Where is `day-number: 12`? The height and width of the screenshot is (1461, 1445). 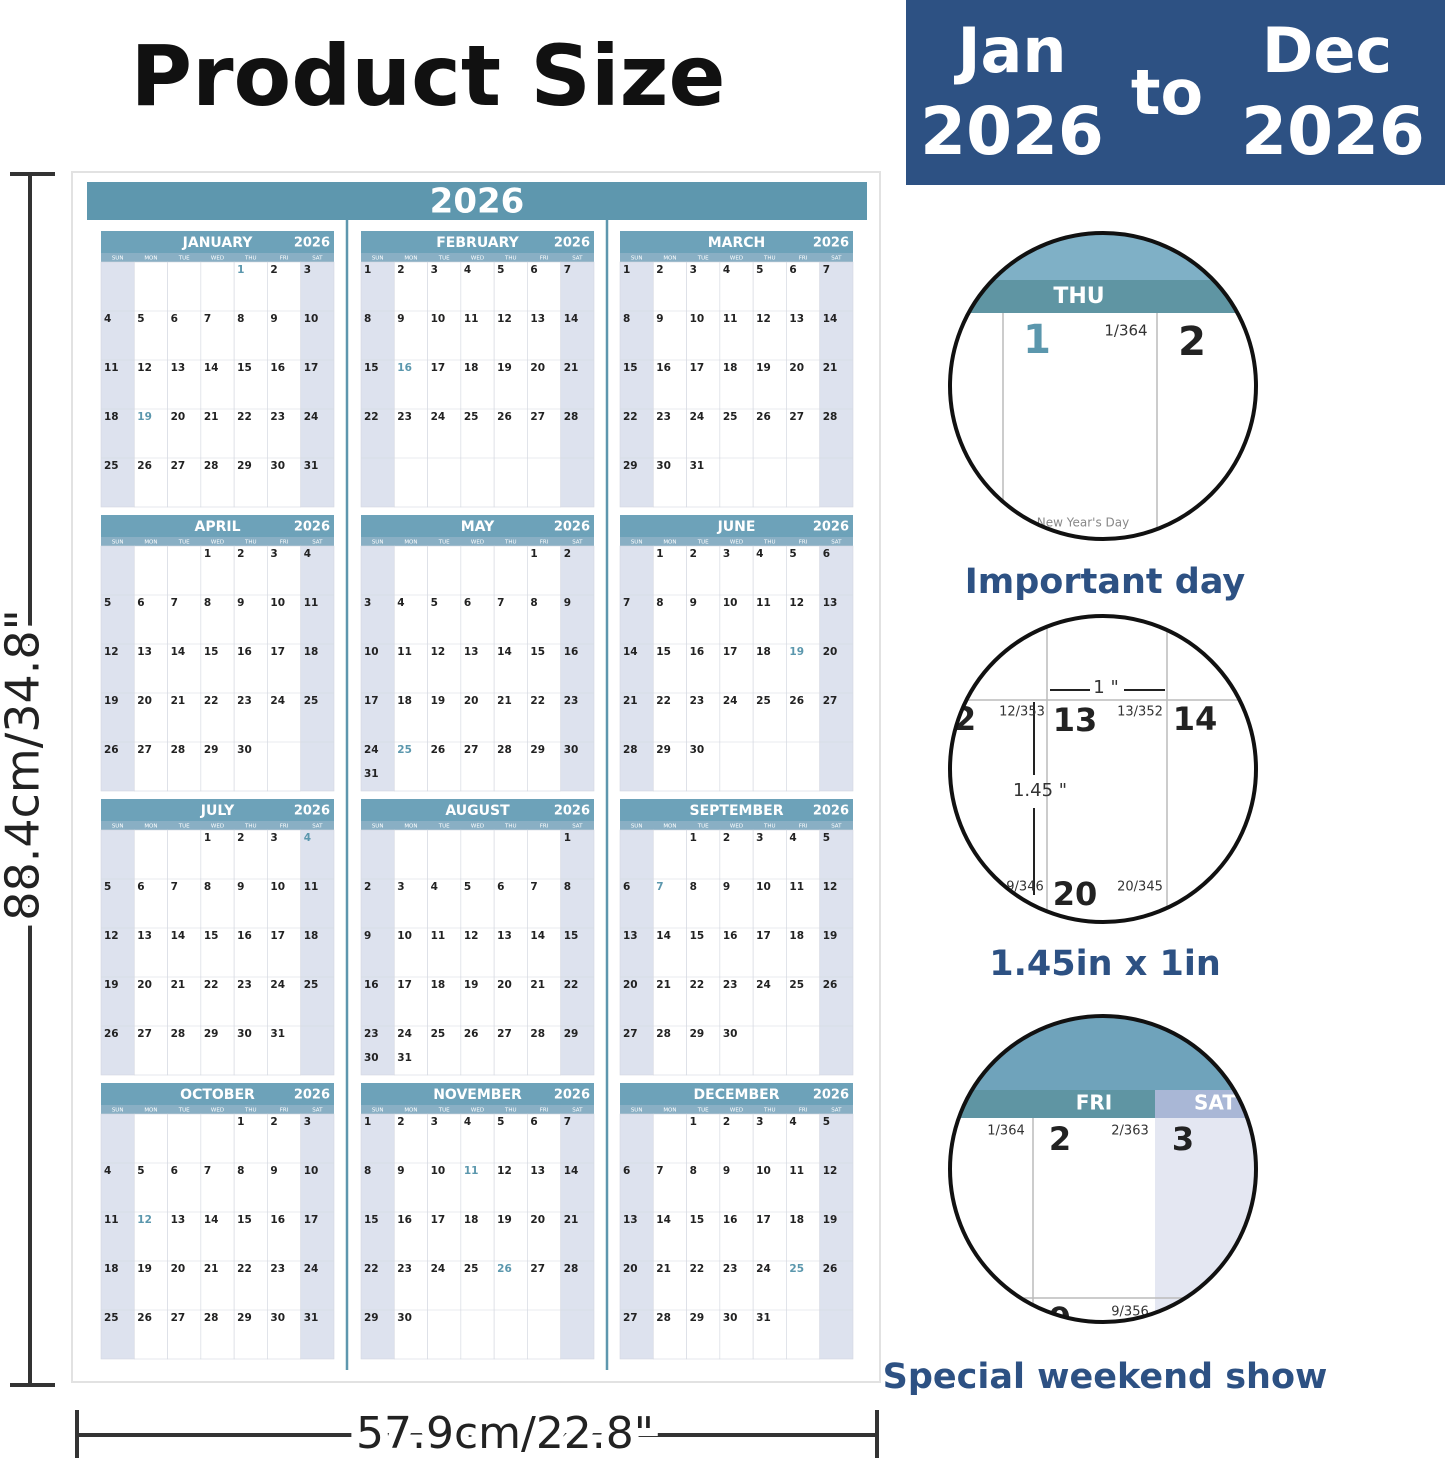
day-number: 12 is located at coordinates (111, 936).